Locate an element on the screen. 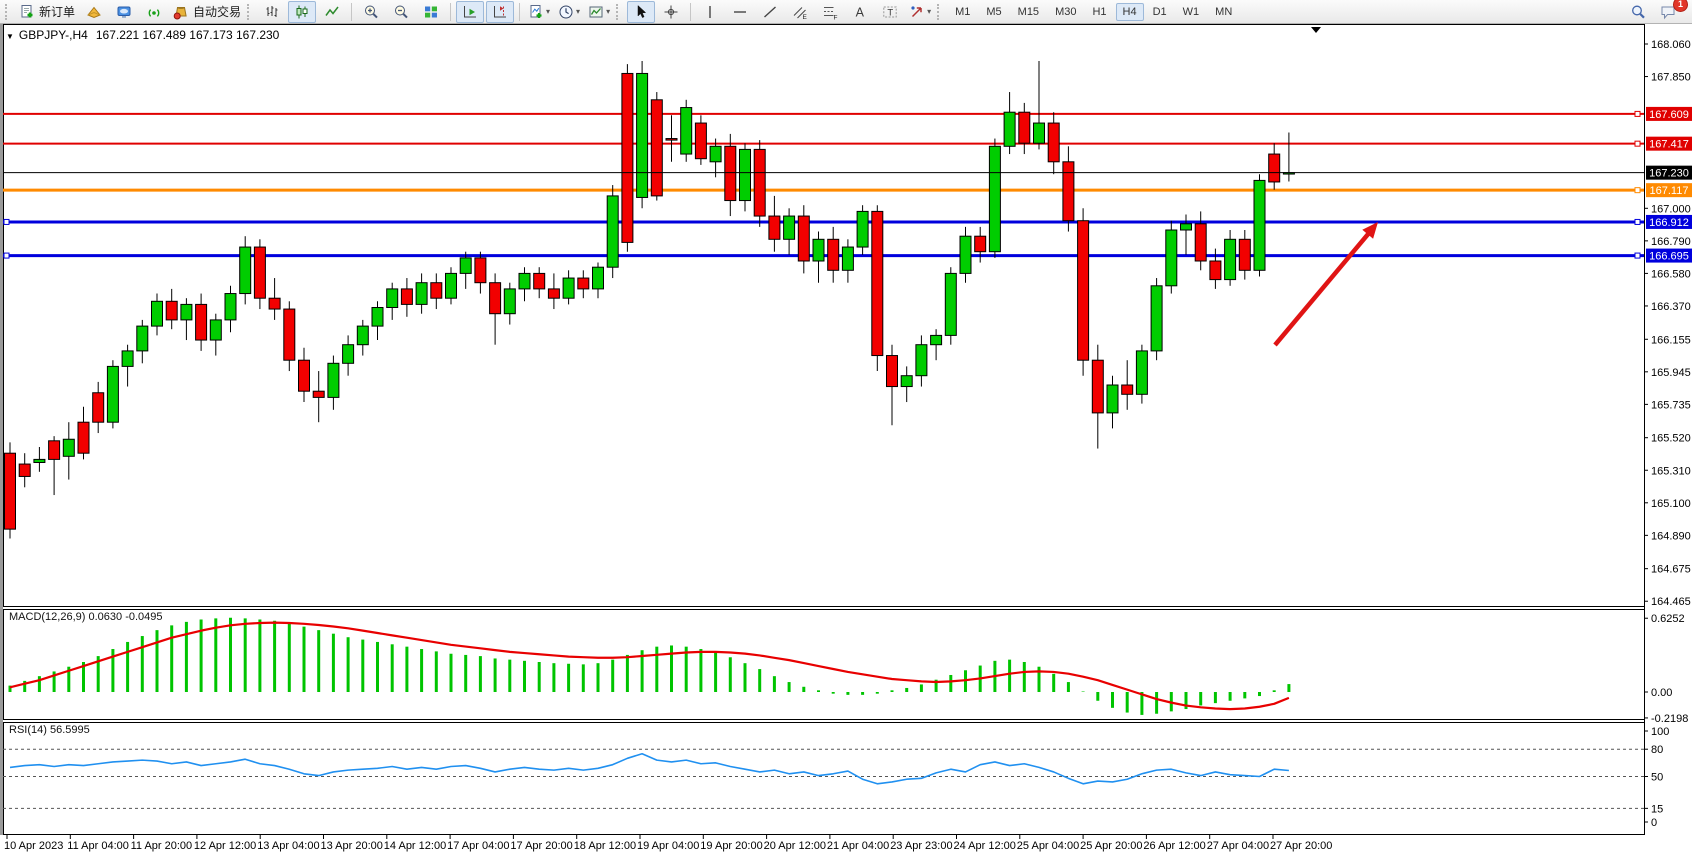  signal-icon is located at coordinates (154, 12).